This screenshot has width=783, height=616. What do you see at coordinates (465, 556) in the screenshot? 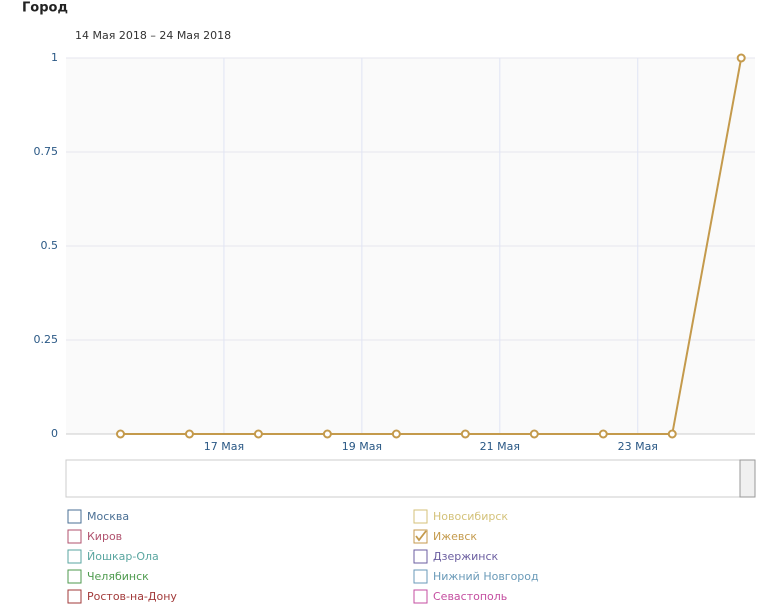
I see `legend-label: Дзержинск` at bounding box center [465, 556].